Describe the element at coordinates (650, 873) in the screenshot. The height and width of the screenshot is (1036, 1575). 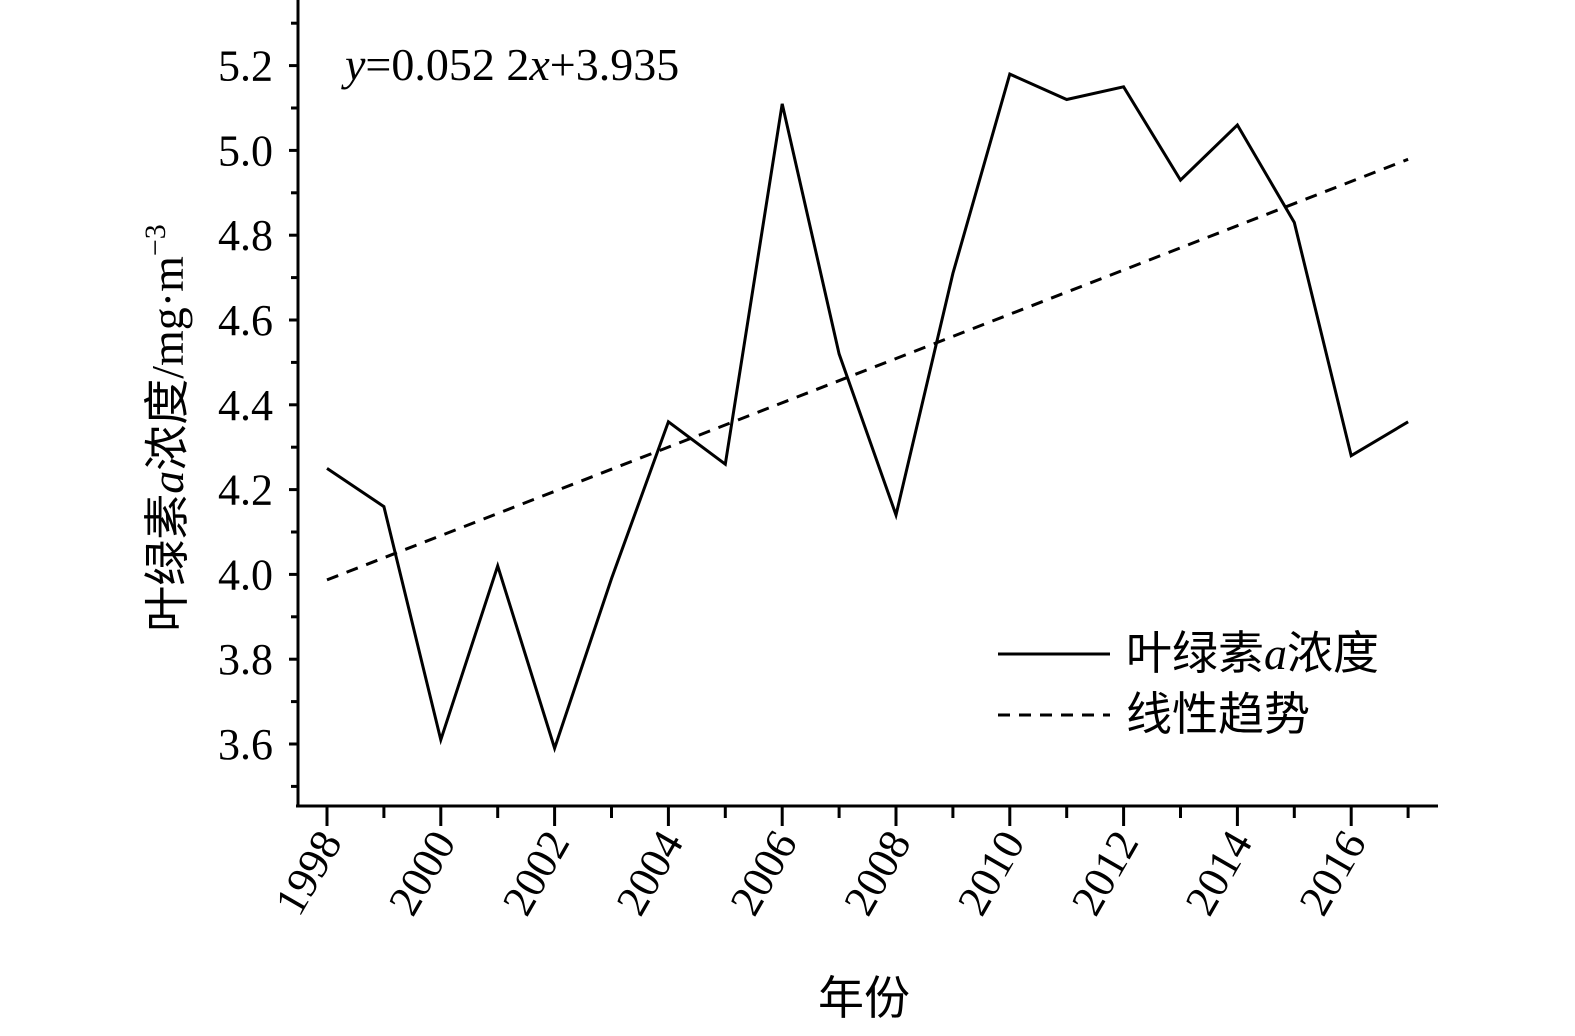
I see `x-tick-label: 2004` at that location.